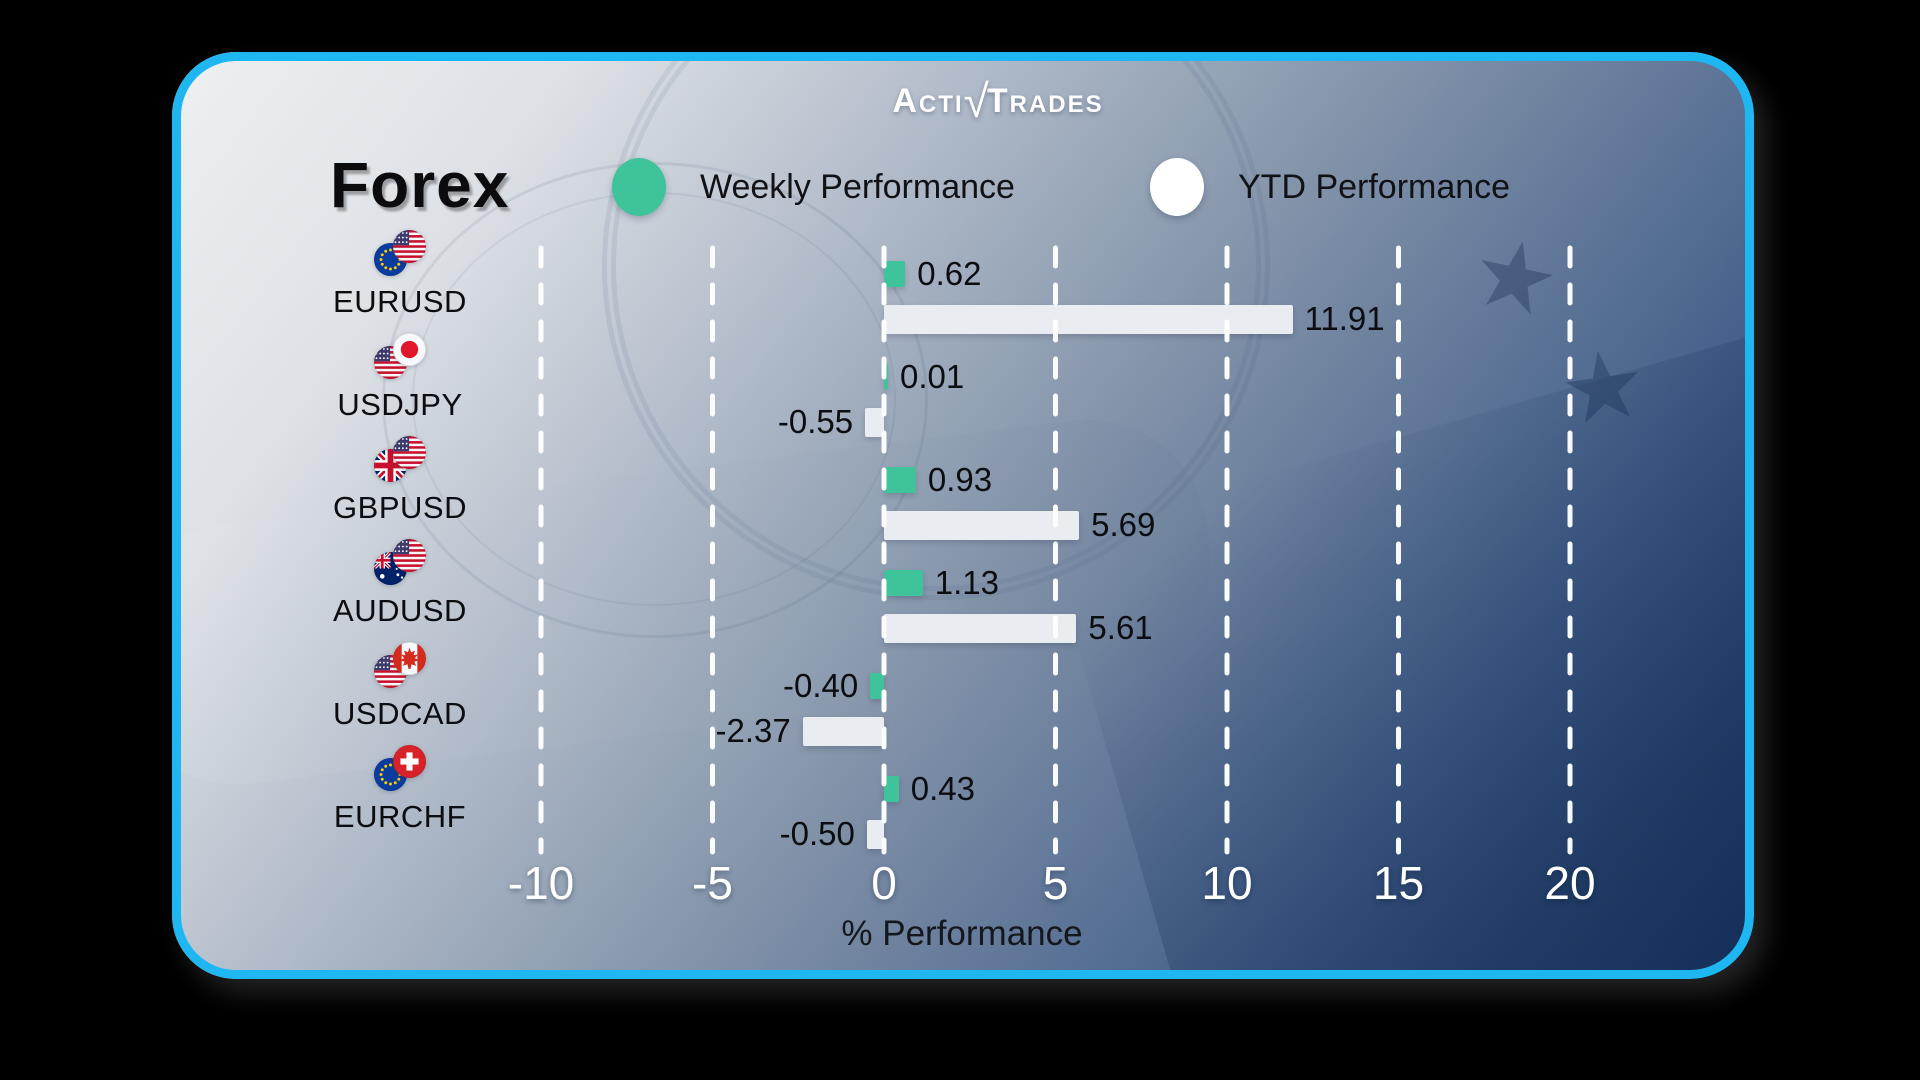  What do you see at coordinates (980, 628) in the screenshot?
I see `audusd-ytd-bar` at bounding box center [980, 628].